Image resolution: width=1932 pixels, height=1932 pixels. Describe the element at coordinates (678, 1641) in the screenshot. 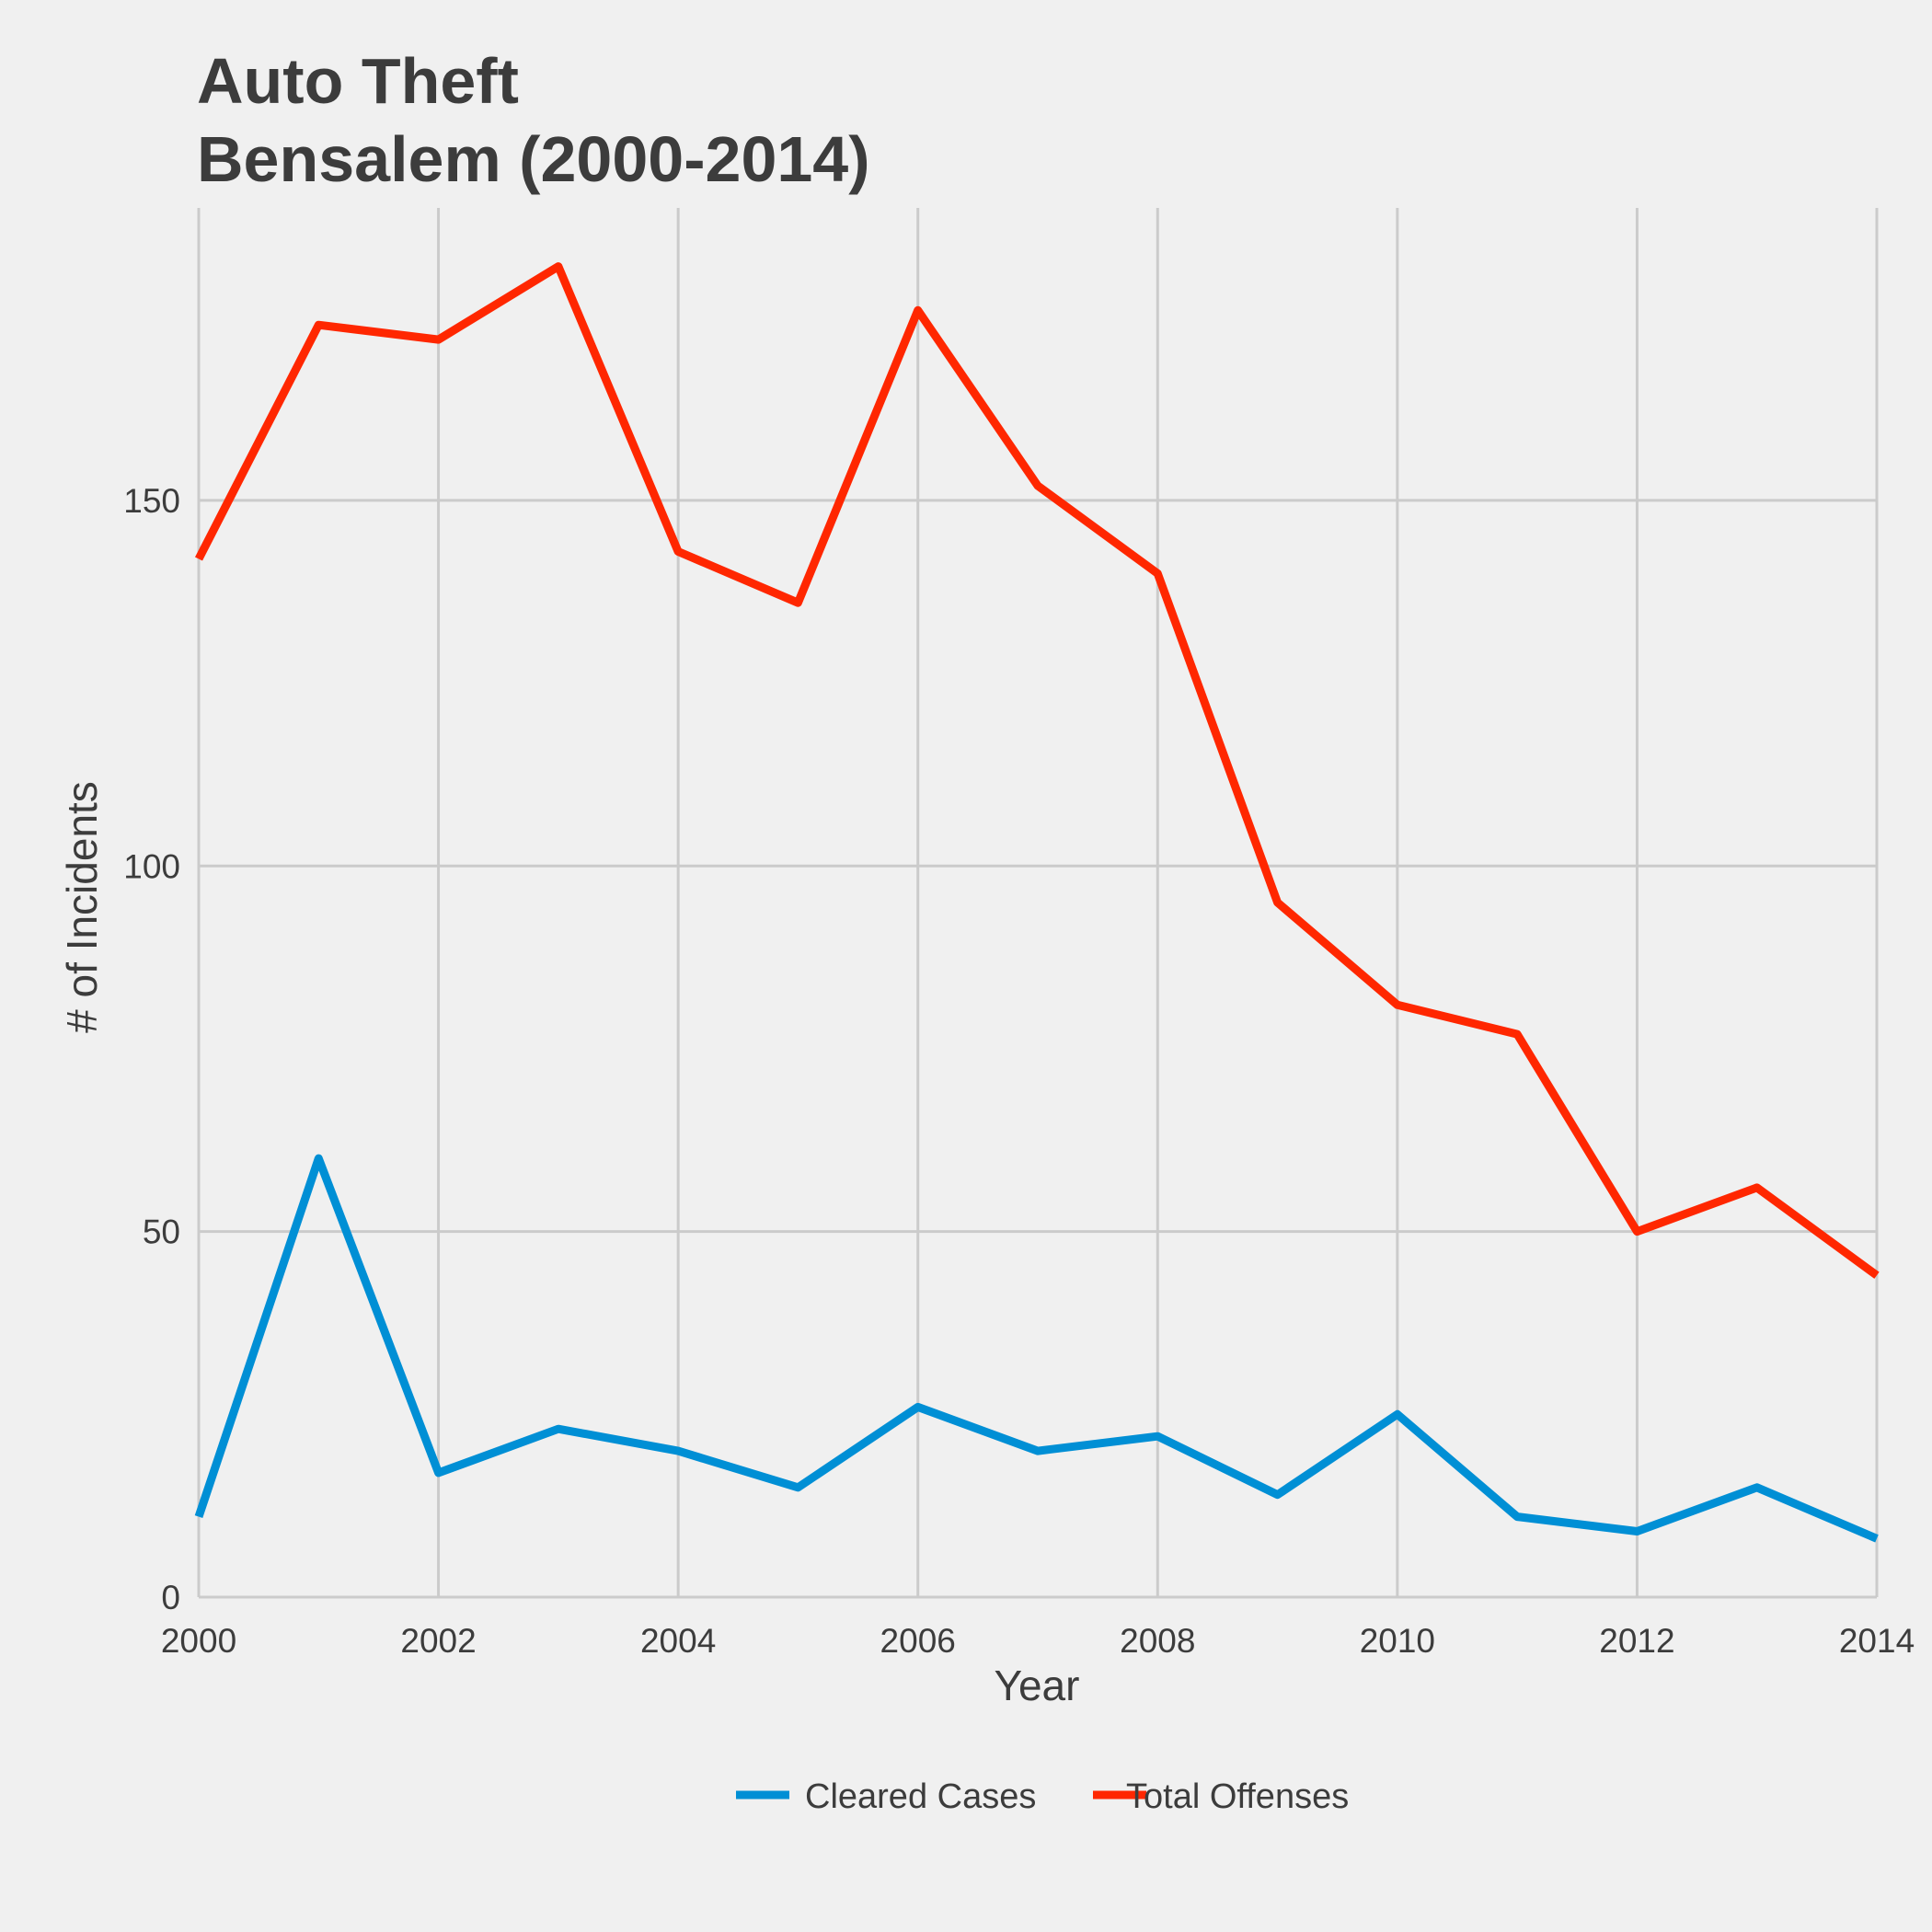

I see `x-tick-label: 2004` at that location.